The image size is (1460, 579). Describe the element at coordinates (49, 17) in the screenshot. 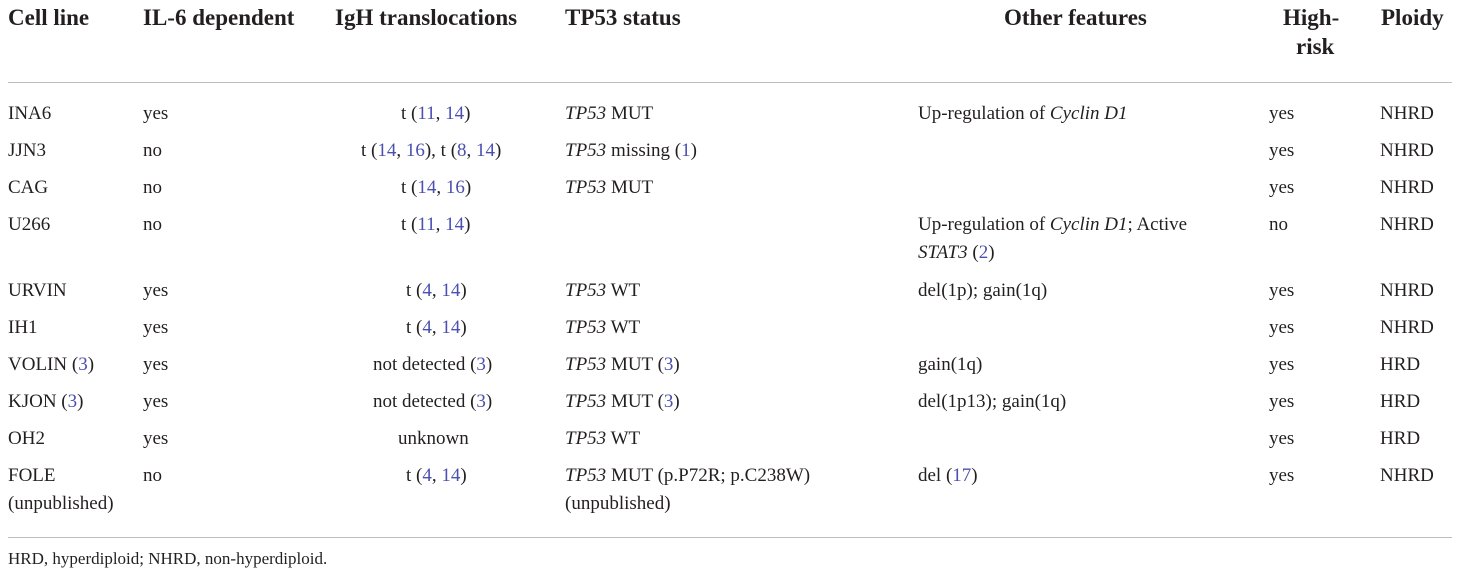

I see `header-cell-line: Cell line` at that location.